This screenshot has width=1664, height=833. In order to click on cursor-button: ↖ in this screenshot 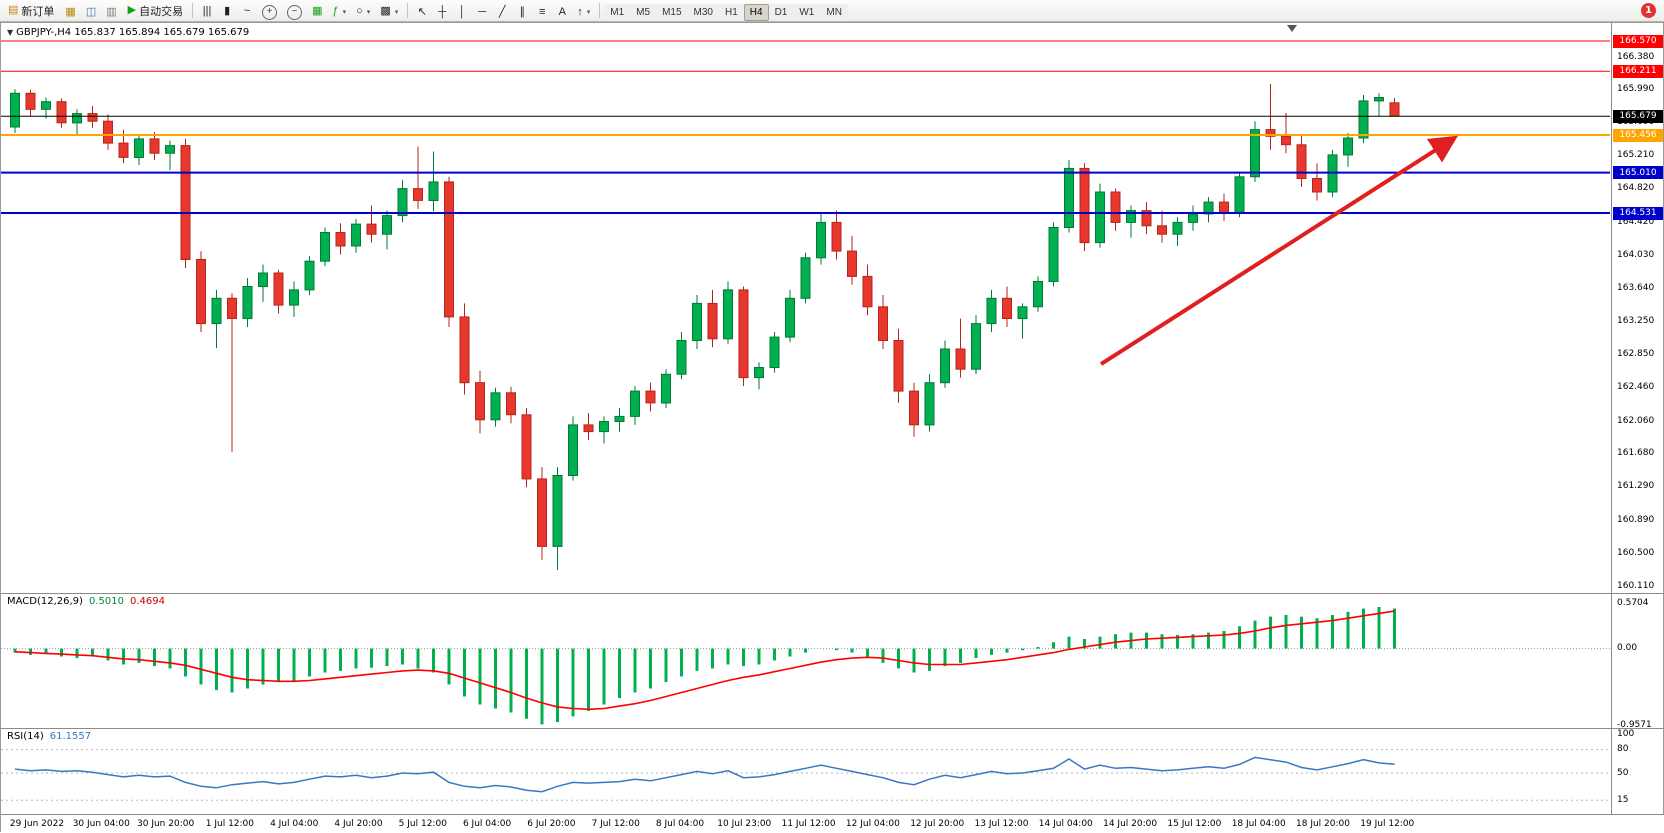, I will do `click(422, 12)`.